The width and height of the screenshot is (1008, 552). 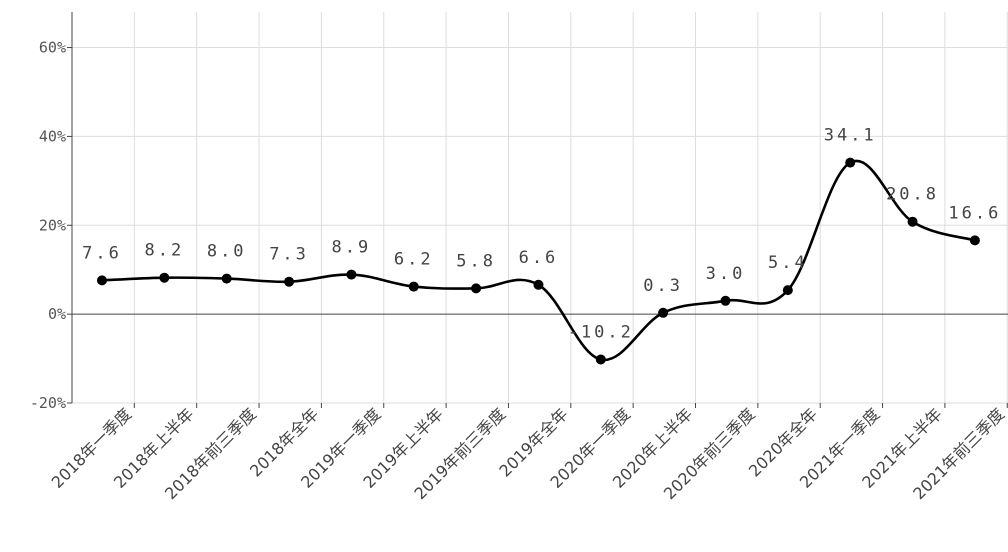 I want to click on data-label: 8.0, so click(x=227, y=252).